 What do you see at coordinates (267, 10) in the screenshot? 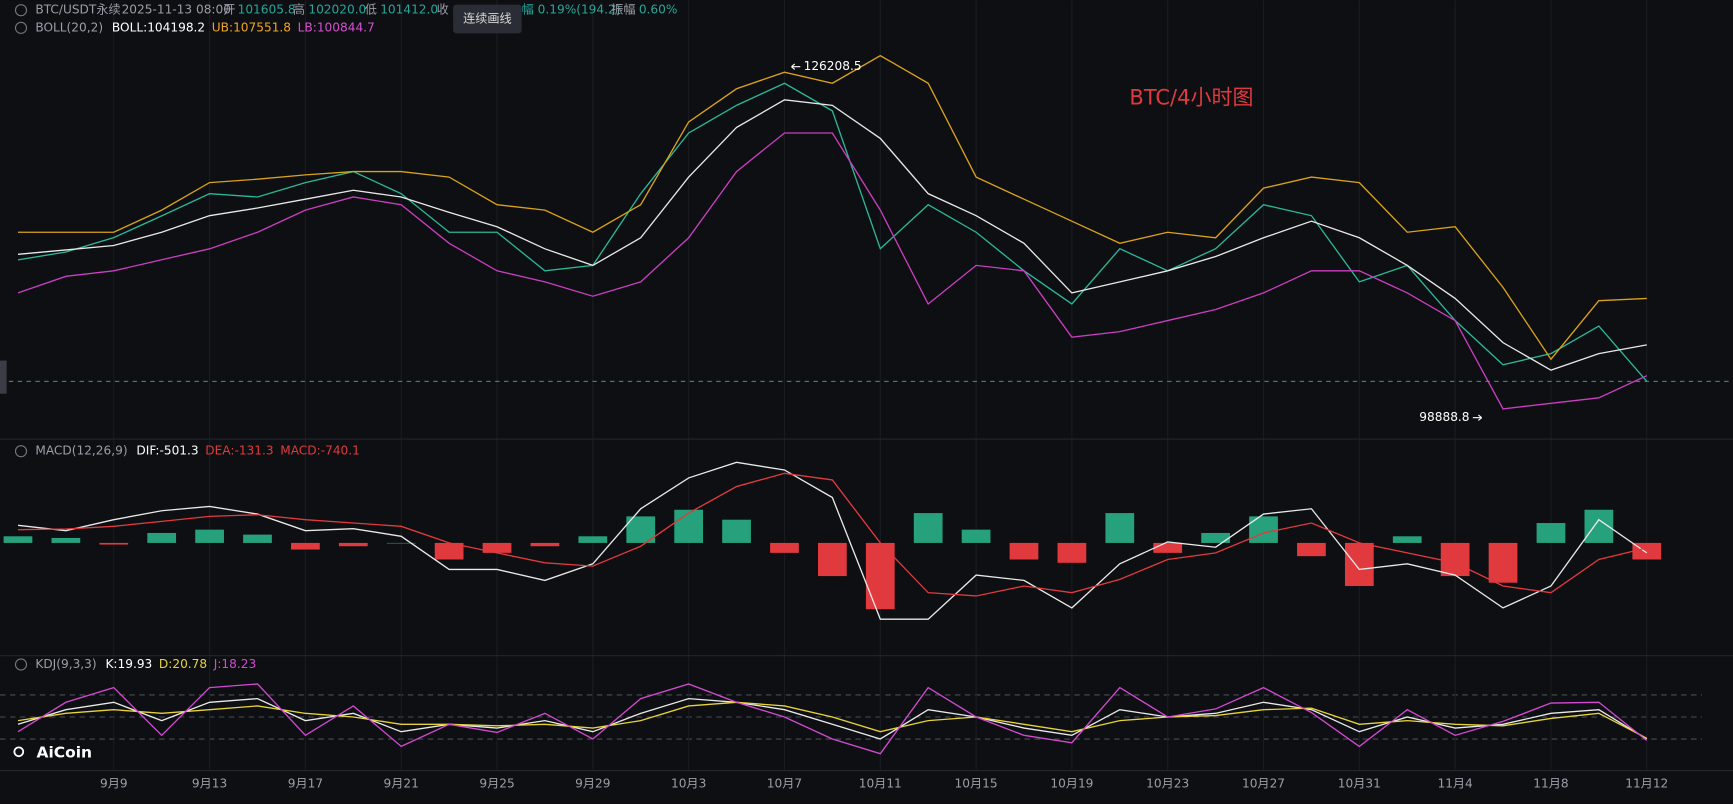
I see `open: 101605.8` at bounding box center [267, 10].